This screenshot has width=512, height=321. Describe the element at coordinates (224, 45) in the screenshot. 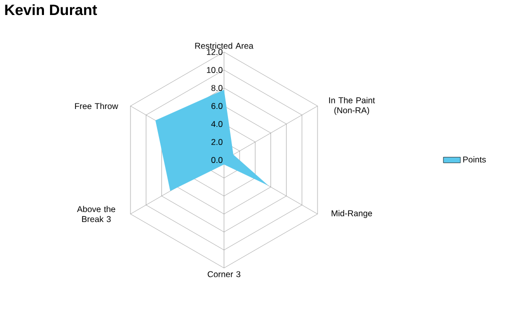

I see `spoke-label: Restricted Area` at that location.